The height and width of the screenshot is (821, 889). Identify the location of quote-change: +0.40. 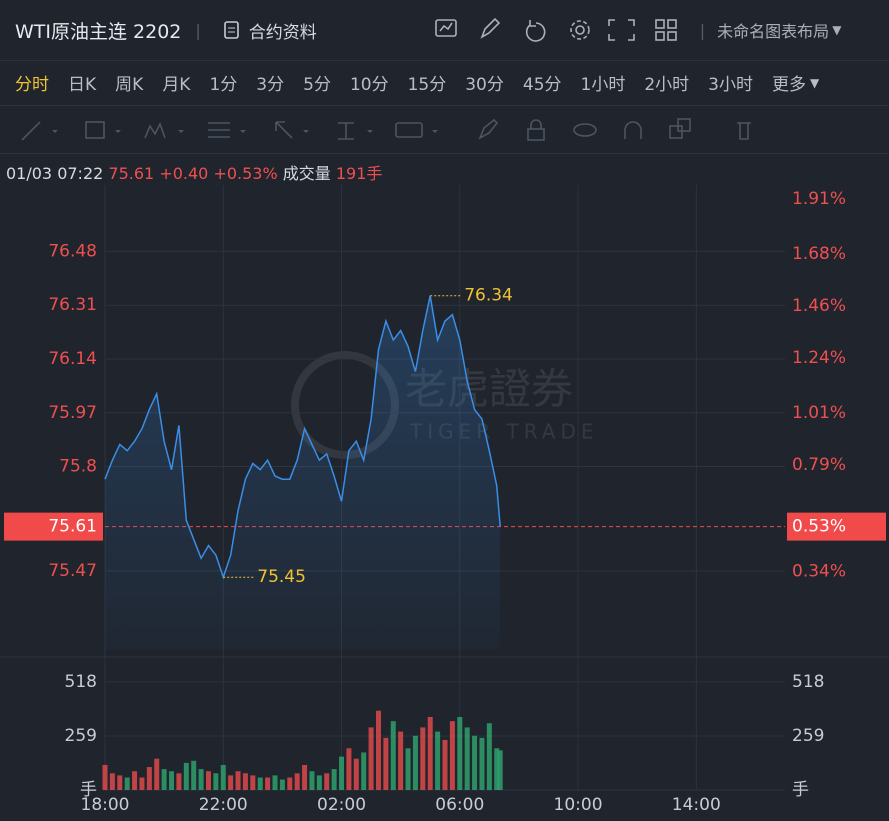
(184, 173).